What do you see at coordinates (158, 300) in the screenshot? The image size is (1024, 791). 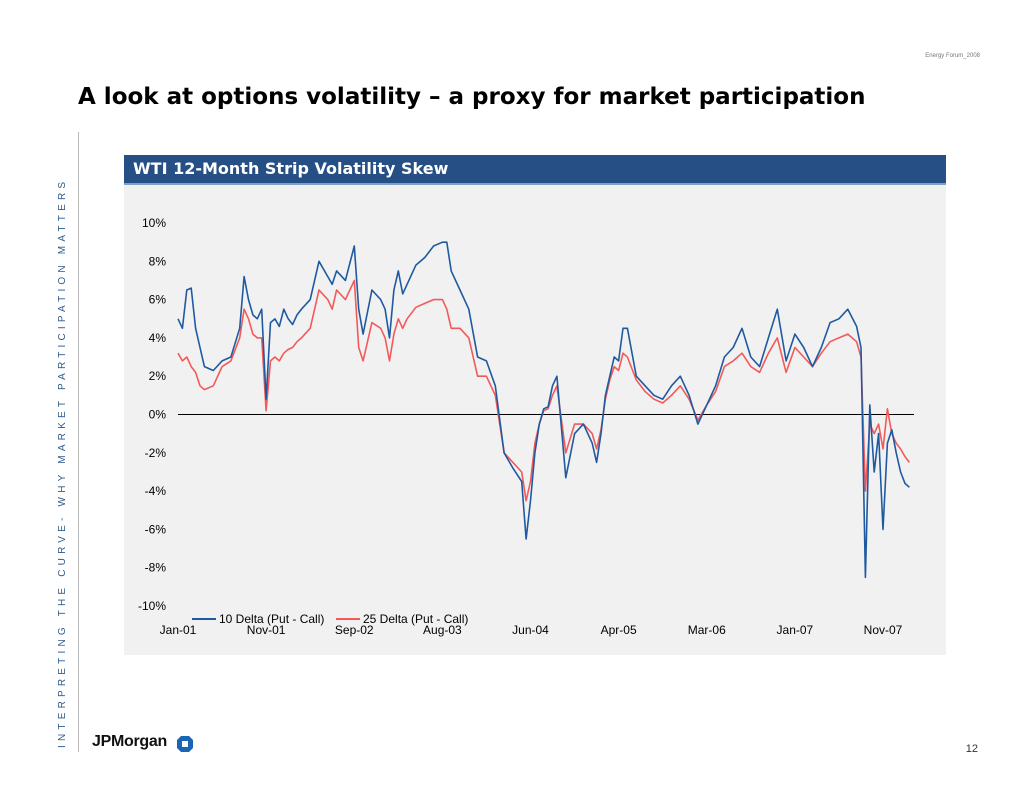 I see `y-tick-label: 6%` at bounding box center [158, 300].